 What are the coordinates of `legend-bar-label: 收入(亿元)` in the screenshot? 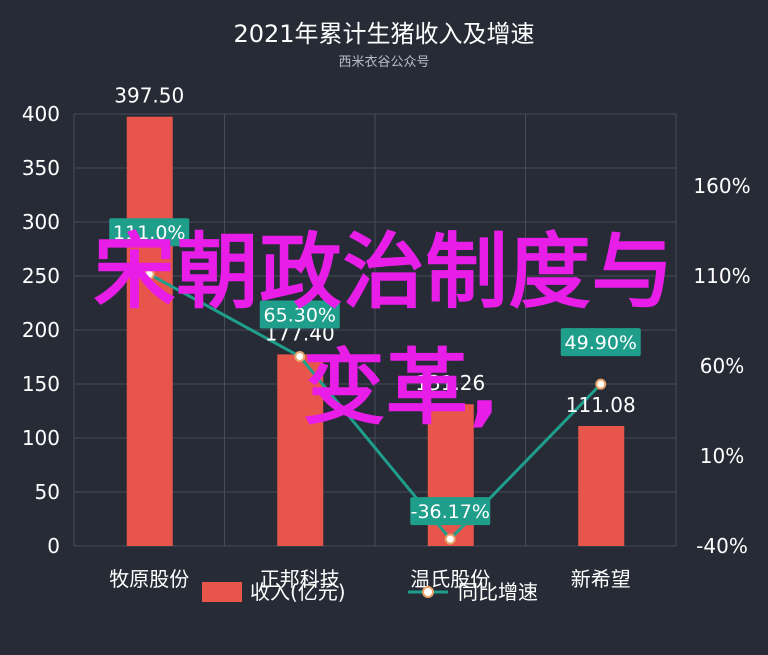 It's located at (298, 592).